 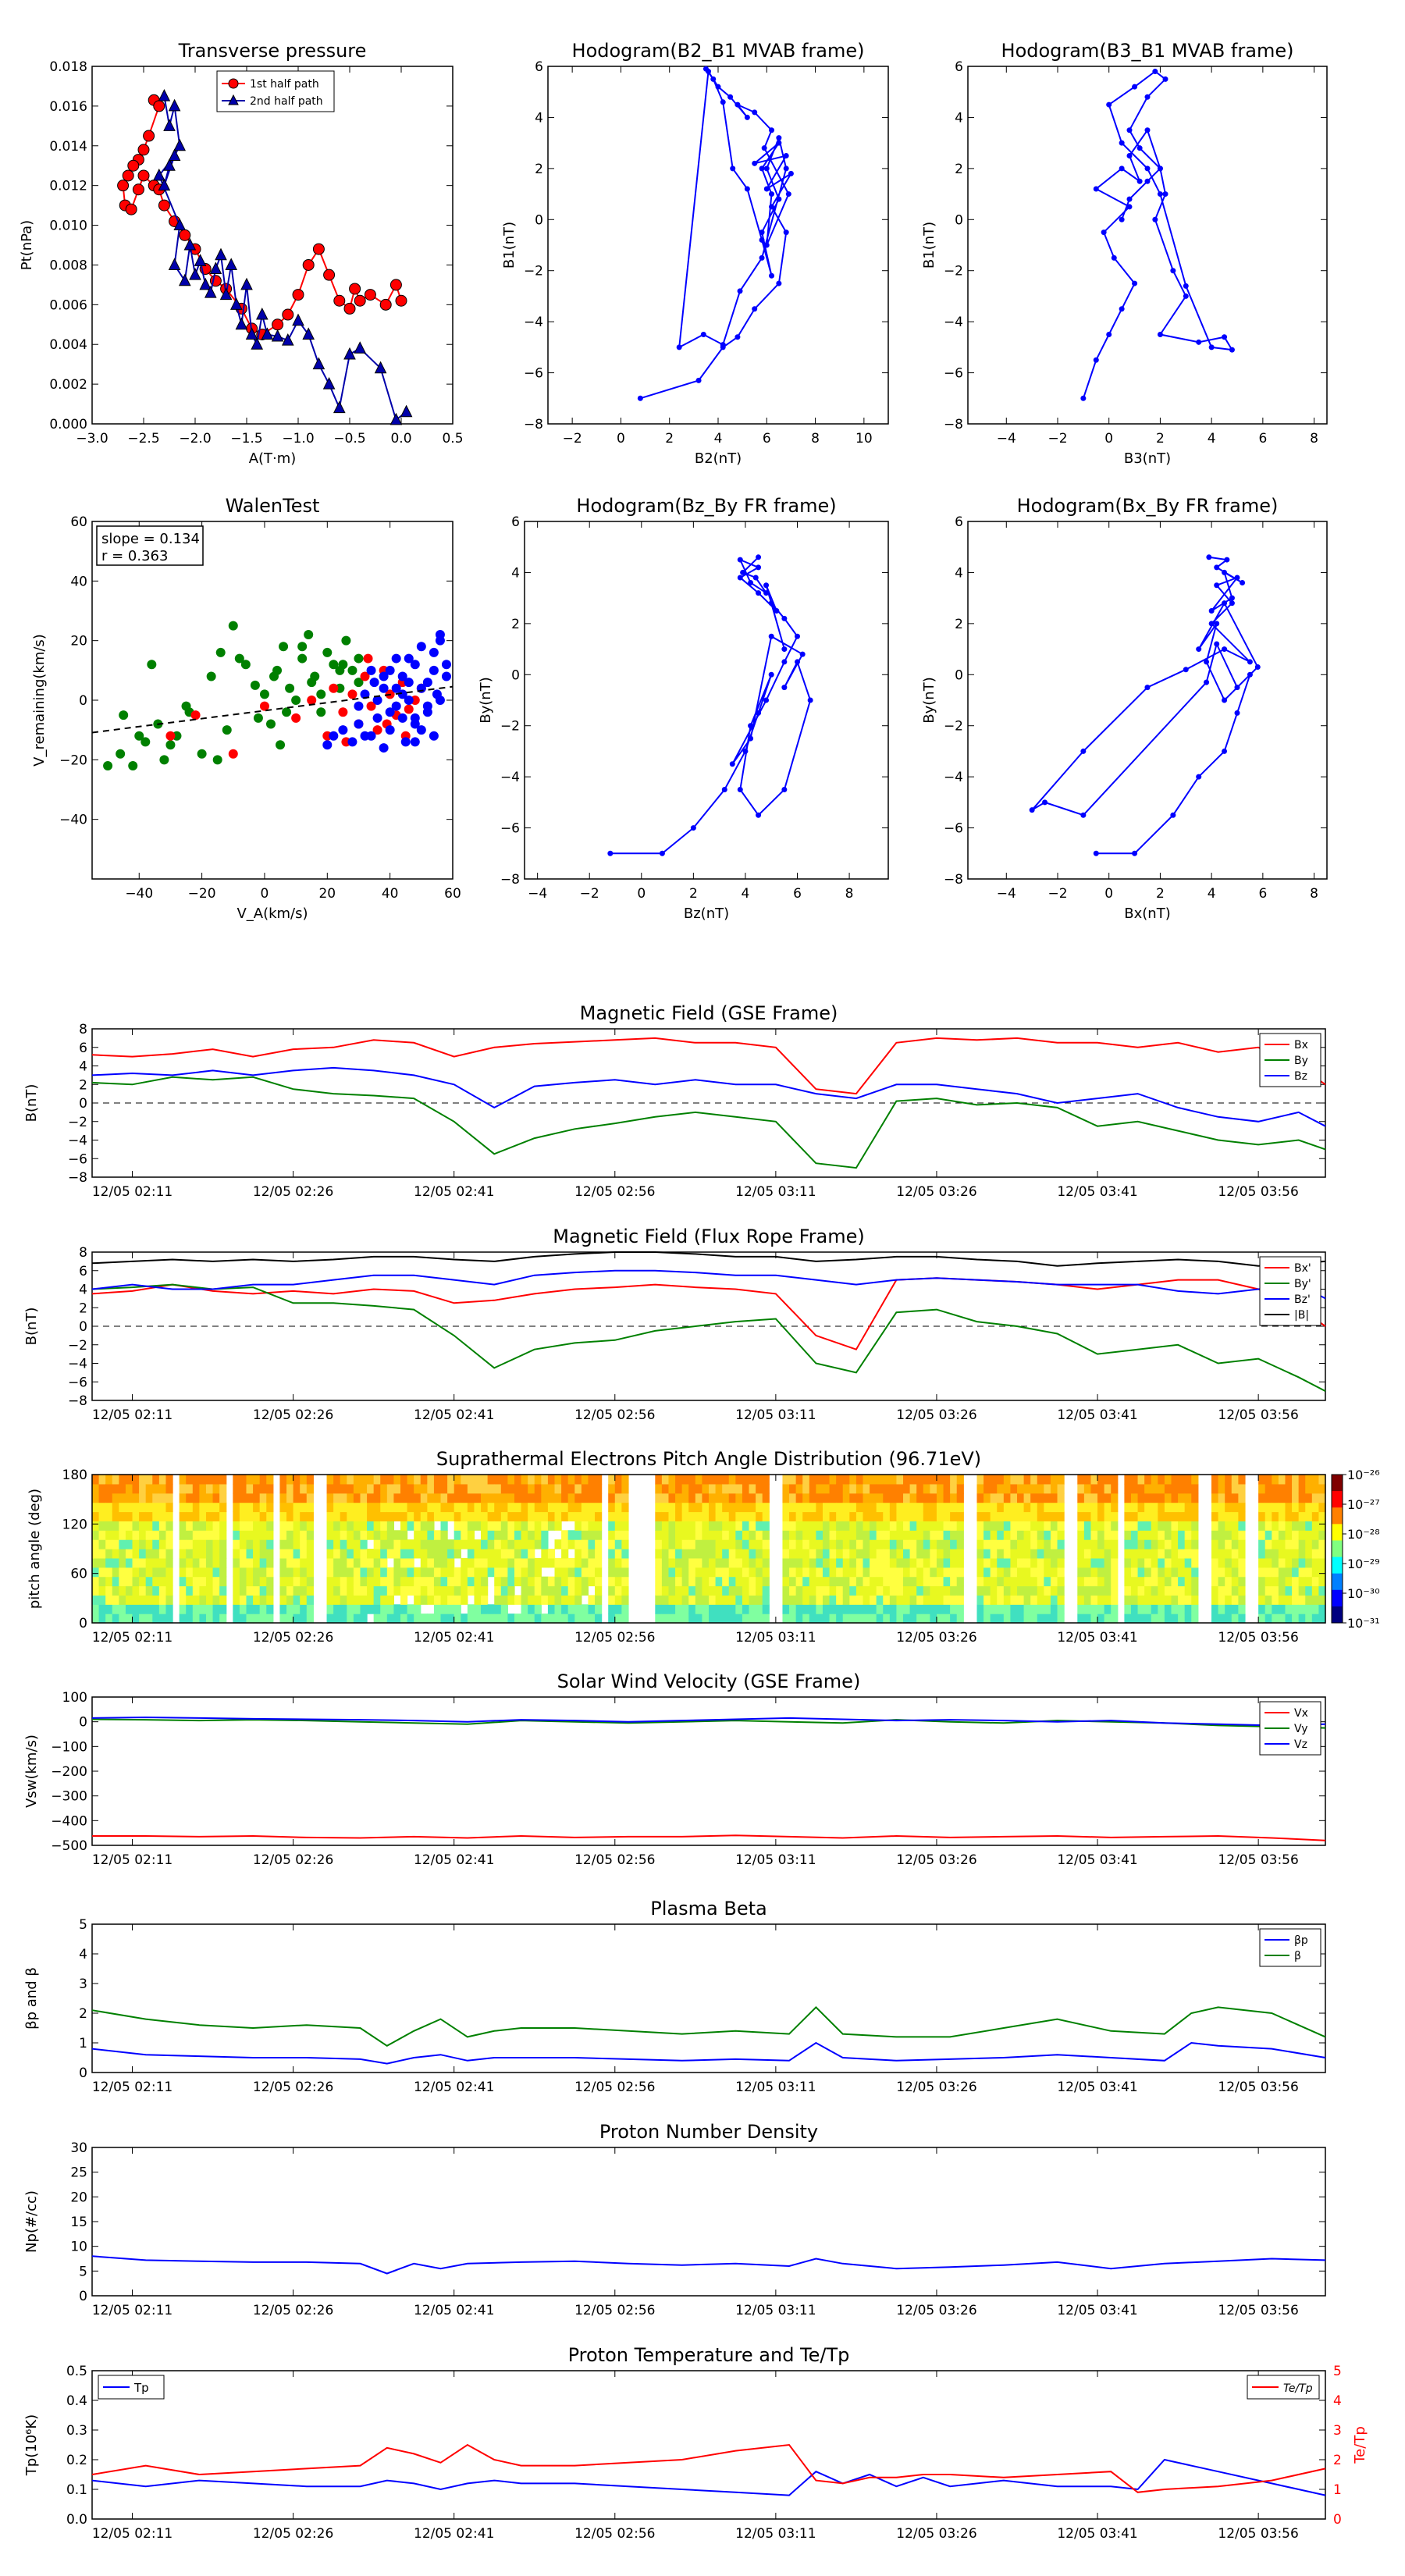 What do you see at coordinates (772, 194) in the screenshot?
I see `hodogram-b2-b1-point` at bounding box center [772, 194].